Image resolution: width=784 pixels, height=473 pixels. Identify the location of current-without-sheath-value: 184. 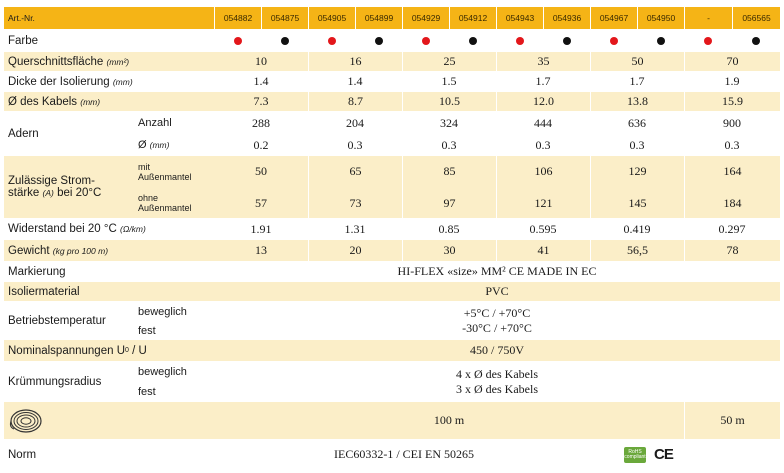
(732, 203).